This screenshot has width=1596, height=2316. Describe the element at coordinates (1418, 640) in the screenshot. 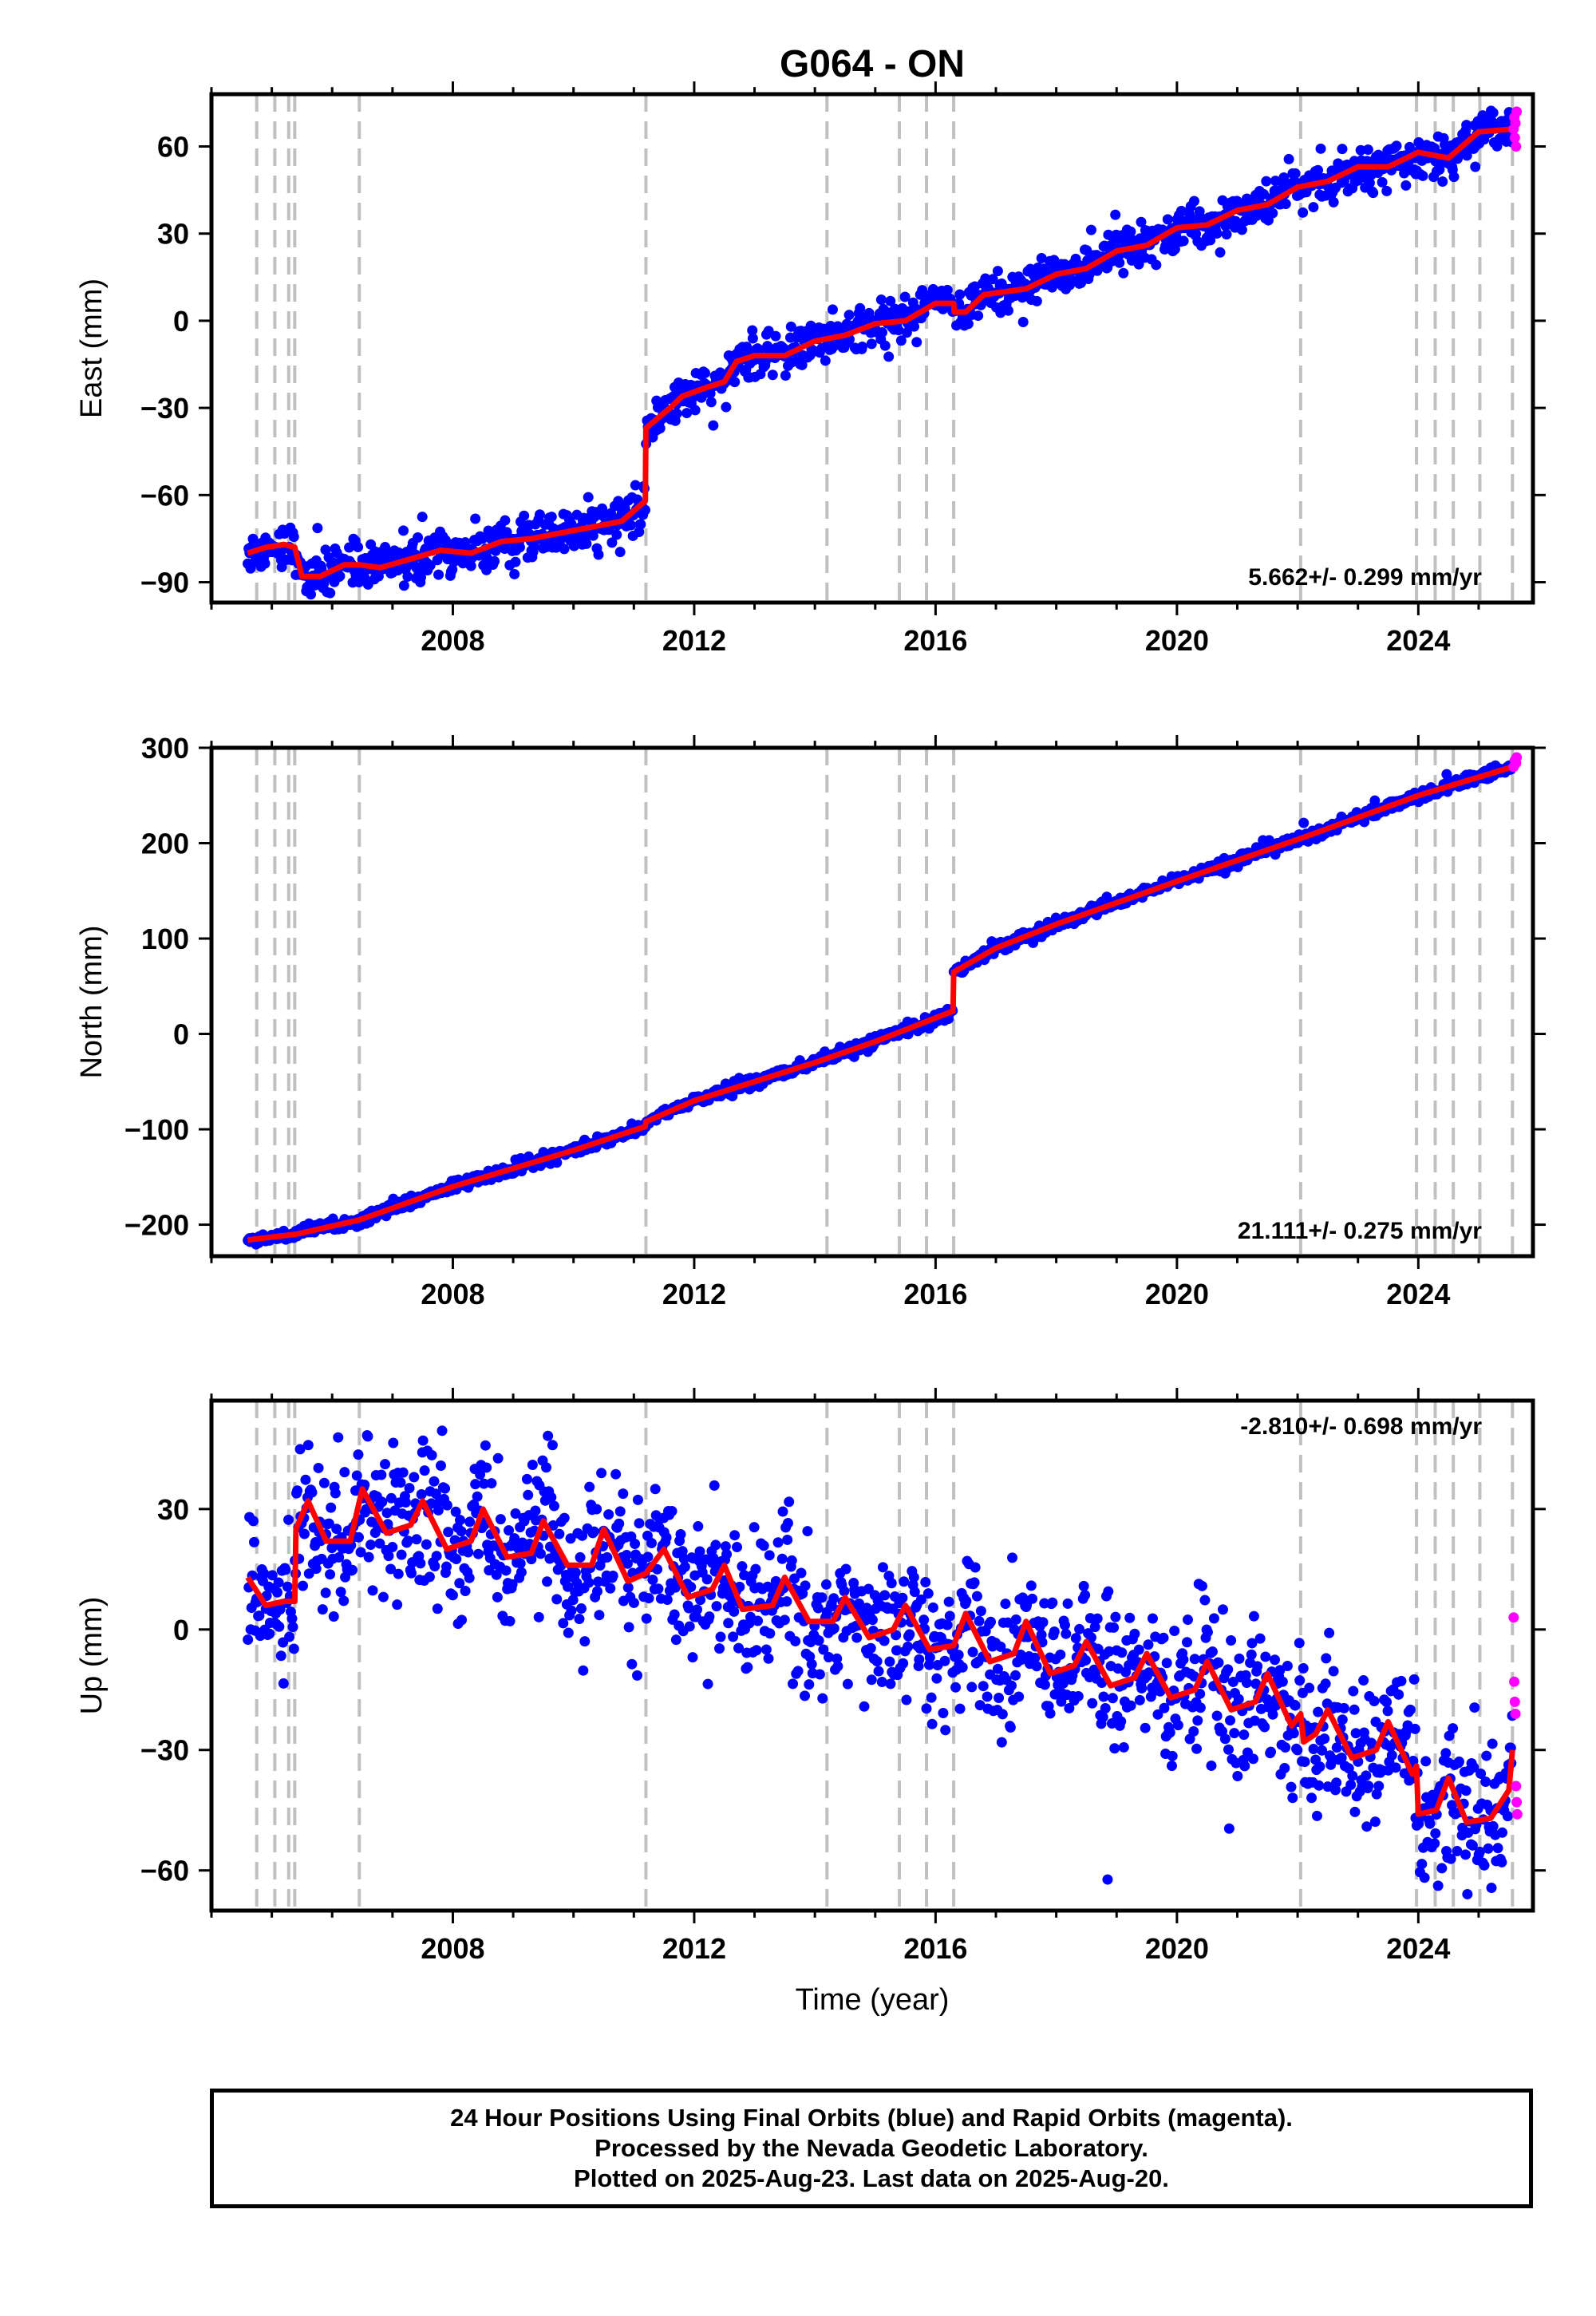

I see `x-tick-label: 2024` at that location.